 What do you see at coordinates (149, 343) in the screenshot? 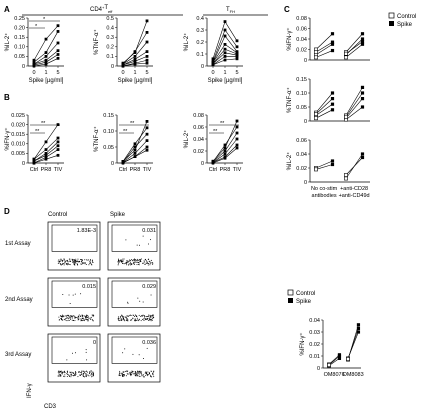
I see `flow-gate-value: 0.036` at bounding box center [149, 343].